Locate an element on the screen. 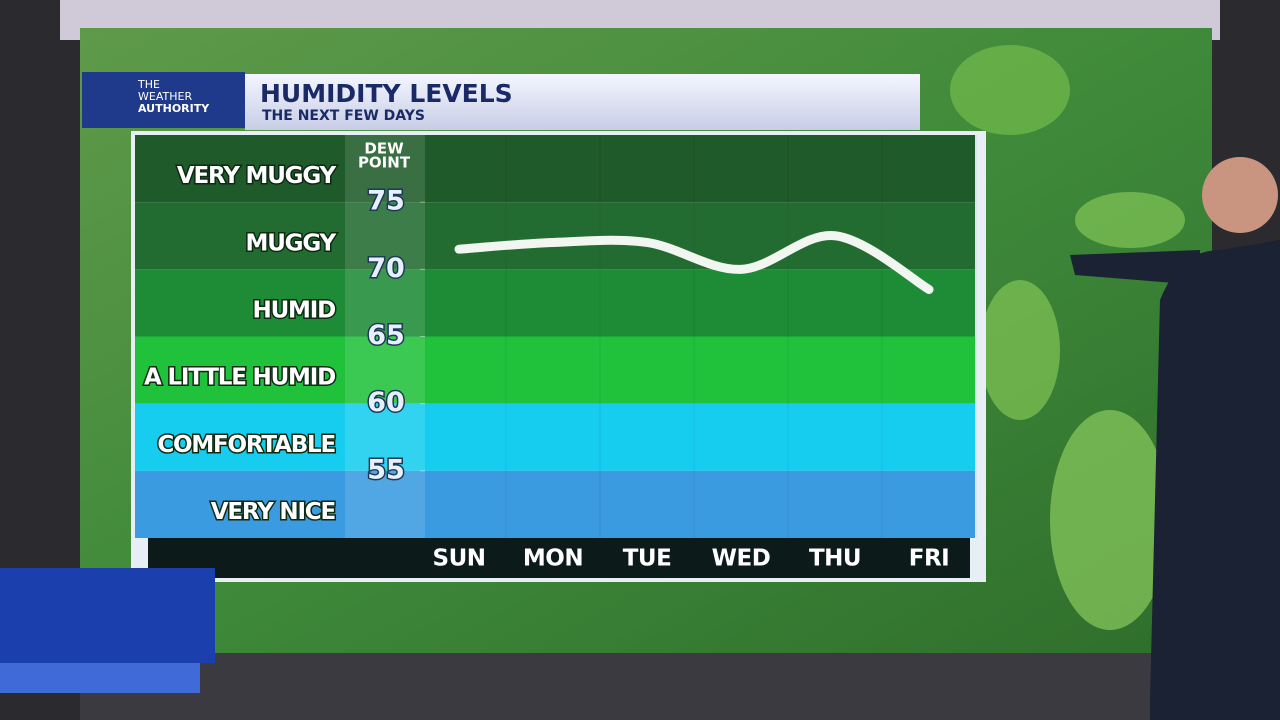 This screenshot has width=1280, height=720. logo-box is located at coordinates (163, 100).